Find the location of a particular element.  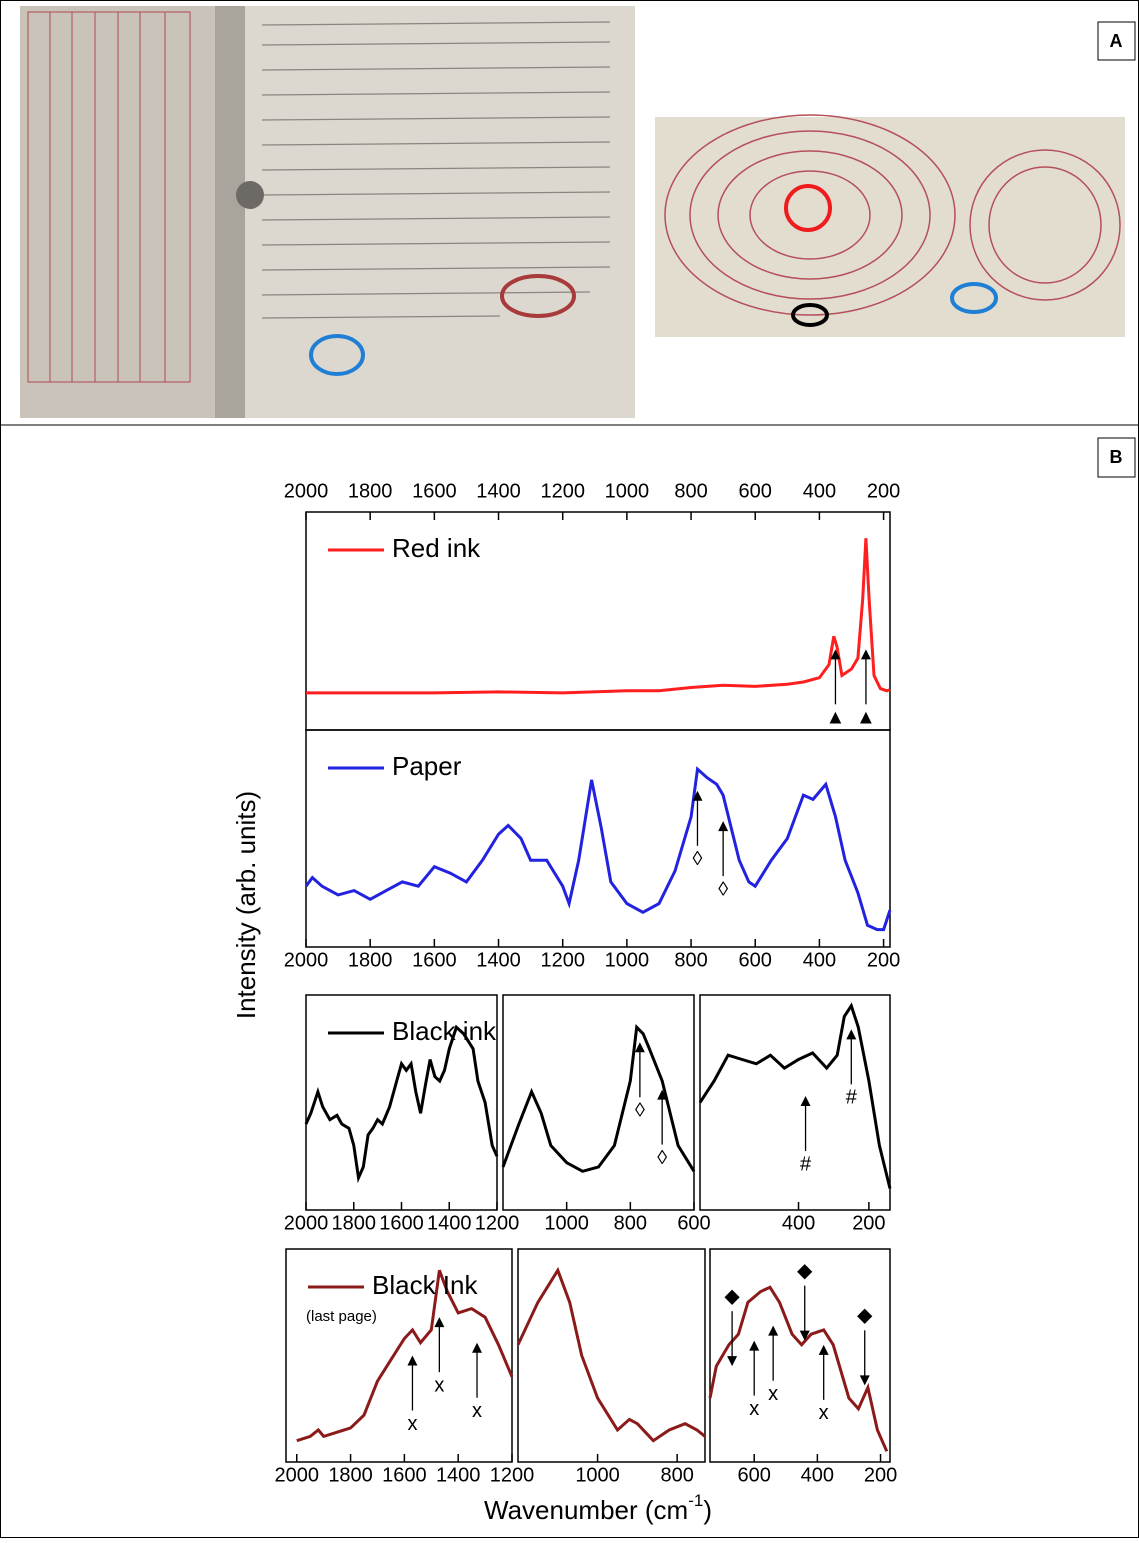

panel-label: B is located at coordinates (1116, 457).